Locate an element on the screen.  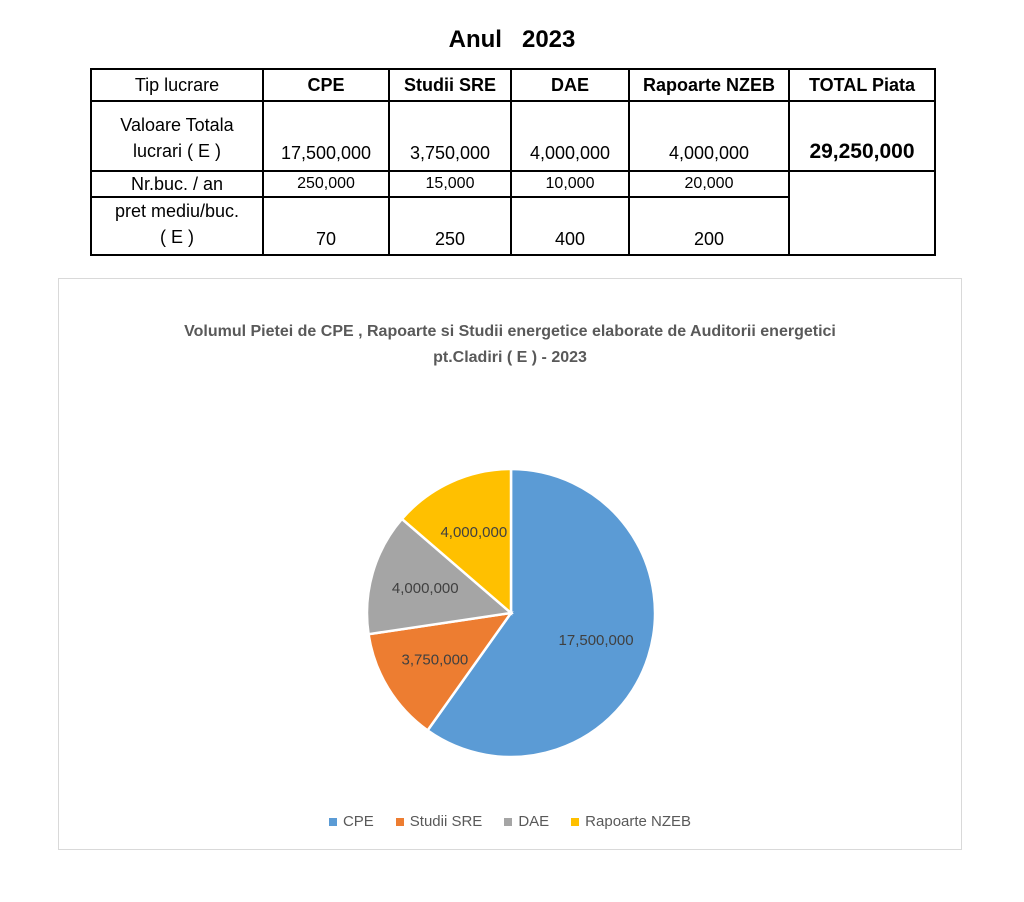
table-cell: 10,000 is located at coordinates (570, 184).